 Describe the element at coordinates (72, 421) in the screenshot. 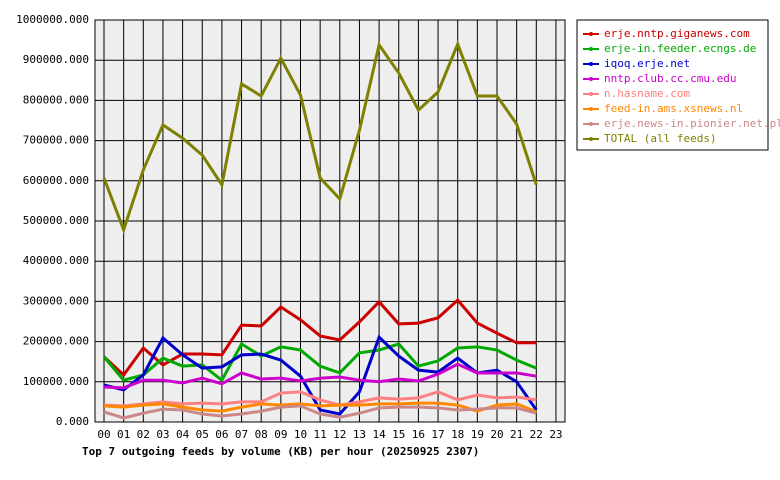

I see `y-tick-label: 0.000` at that location.